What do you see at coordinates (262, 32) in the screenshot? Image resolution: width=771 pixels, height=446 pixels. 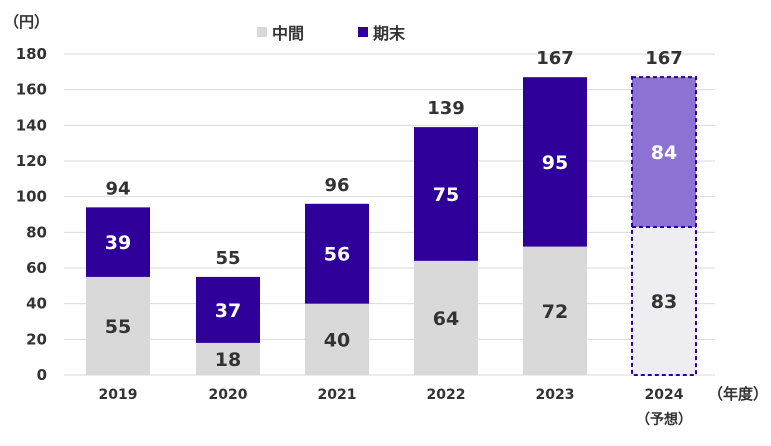 I see `legend-swatch-interim` at bounding box center [262, 32].